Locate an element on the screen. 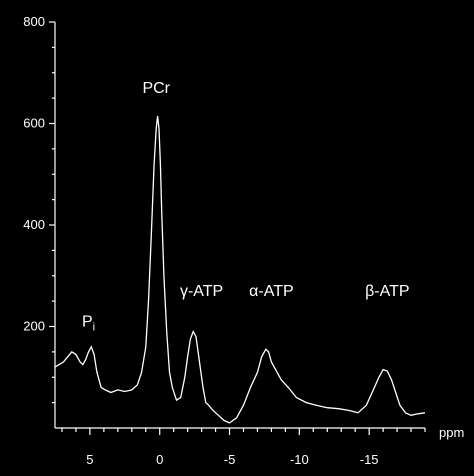 The image size is (474, 476). y-tick-label: 600 is located at coordinates (34, 123).